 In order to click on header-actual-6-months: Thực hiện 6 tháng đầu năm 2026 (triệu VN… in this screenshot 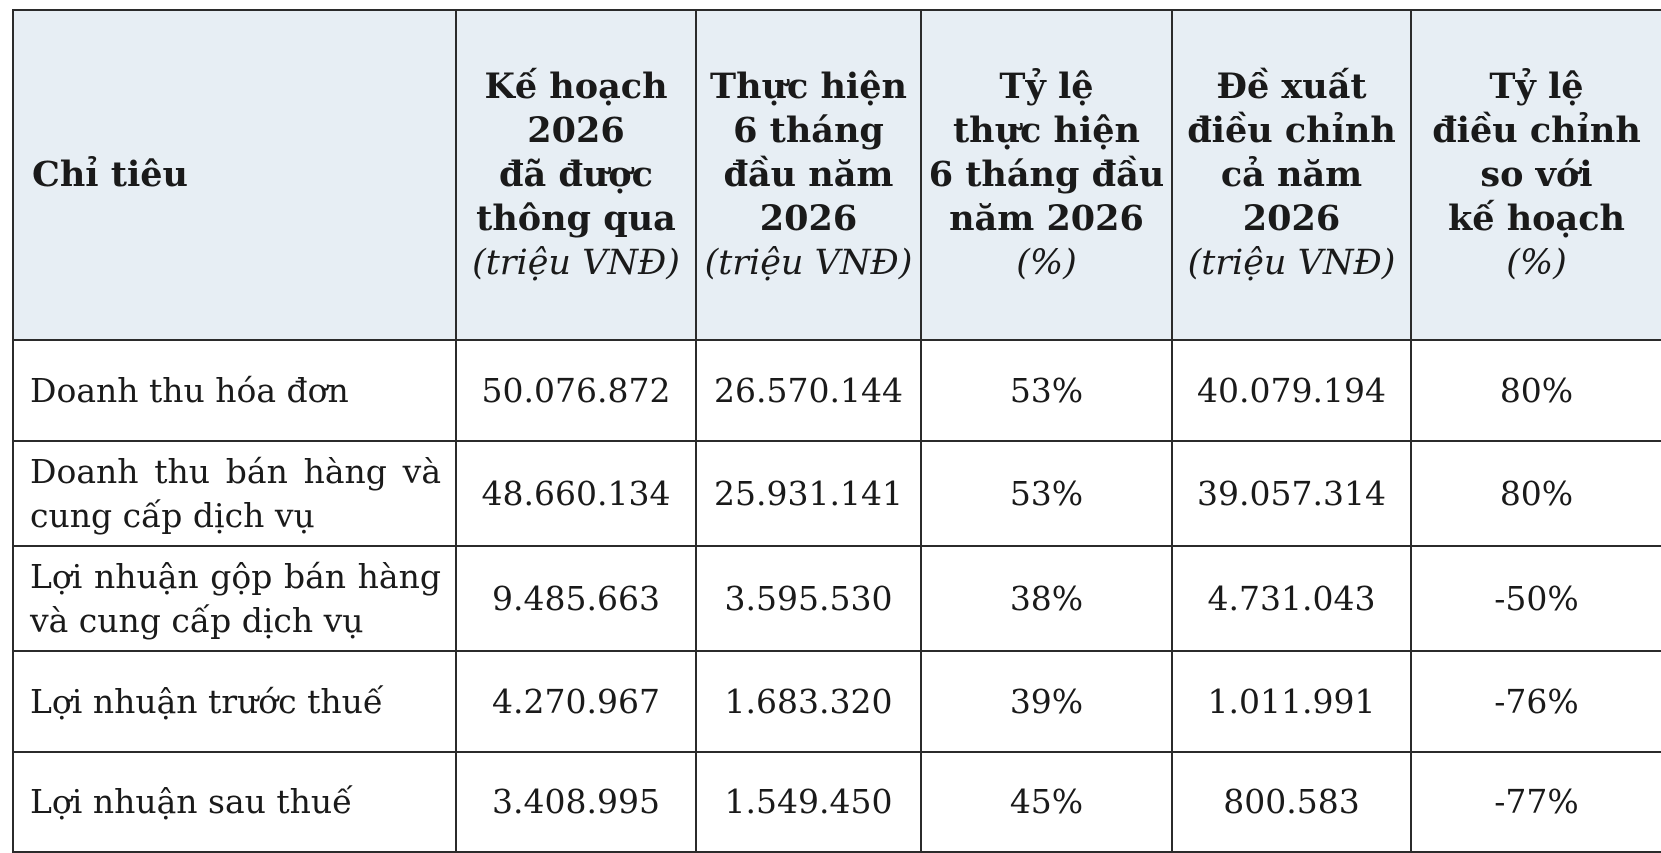, I will do `click(808, 175)`.